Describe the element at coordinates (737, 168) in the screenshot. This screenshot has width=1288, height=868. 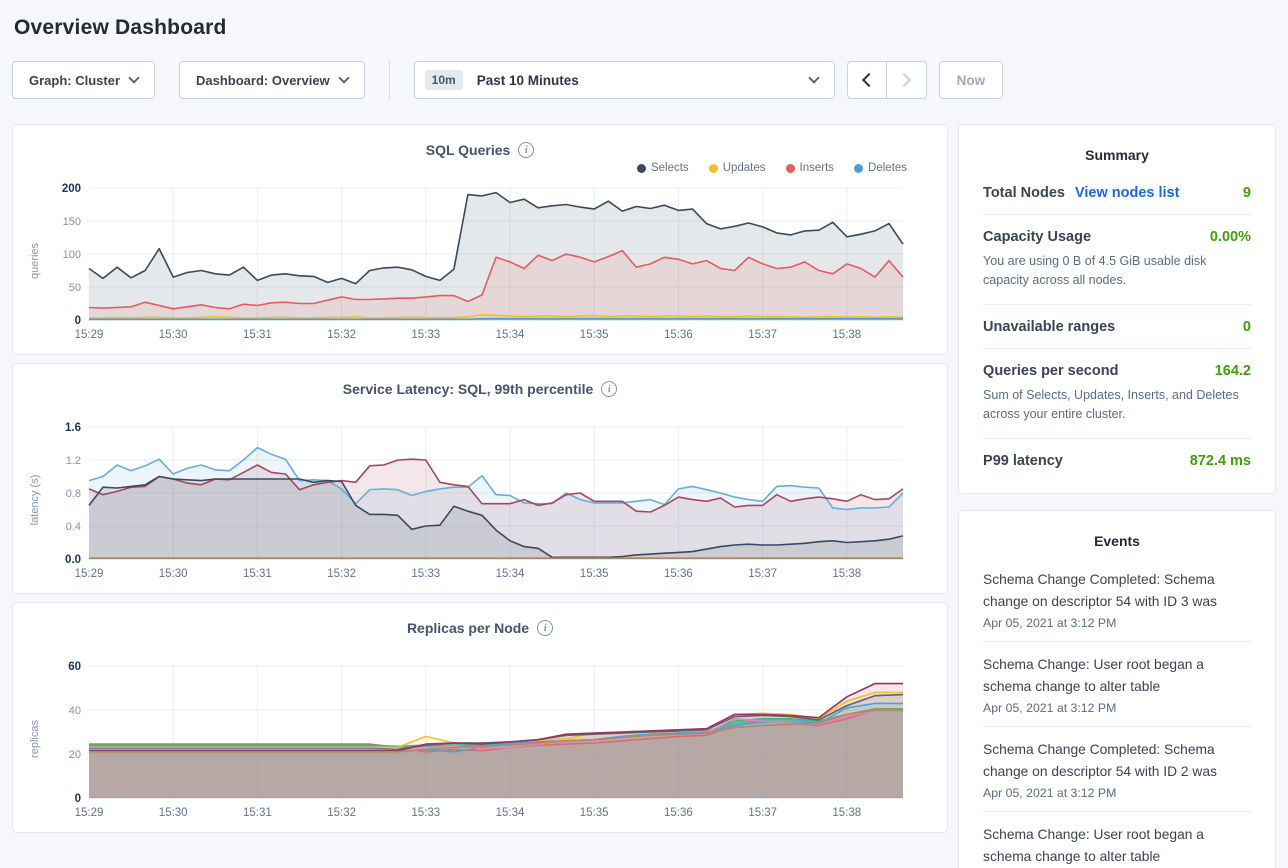
I see `legend-item-updates: Updates` at that location.